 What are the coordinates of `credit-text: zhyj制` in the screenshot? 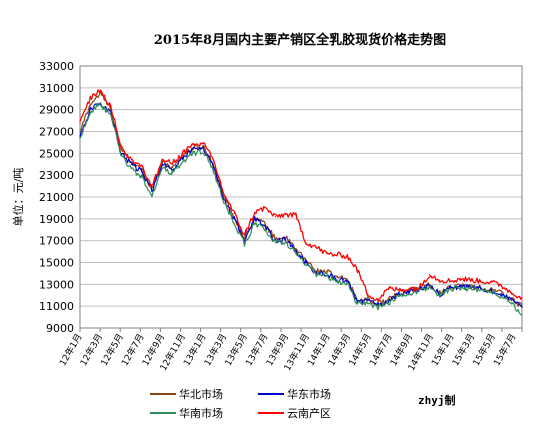 It's located at (437, 400).